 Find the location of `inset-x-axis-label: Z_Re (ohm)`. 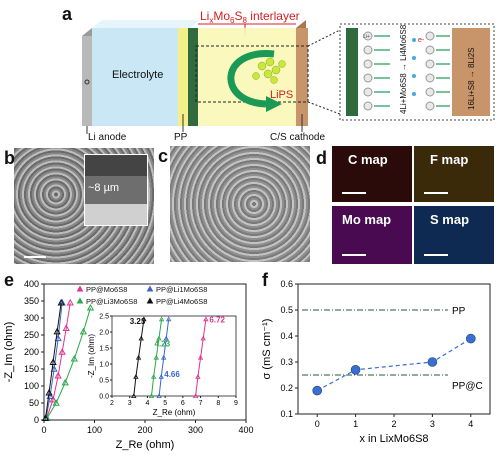

inset-x-axis-label: Z_Re (ohm) is located at coordinates (174, 412).